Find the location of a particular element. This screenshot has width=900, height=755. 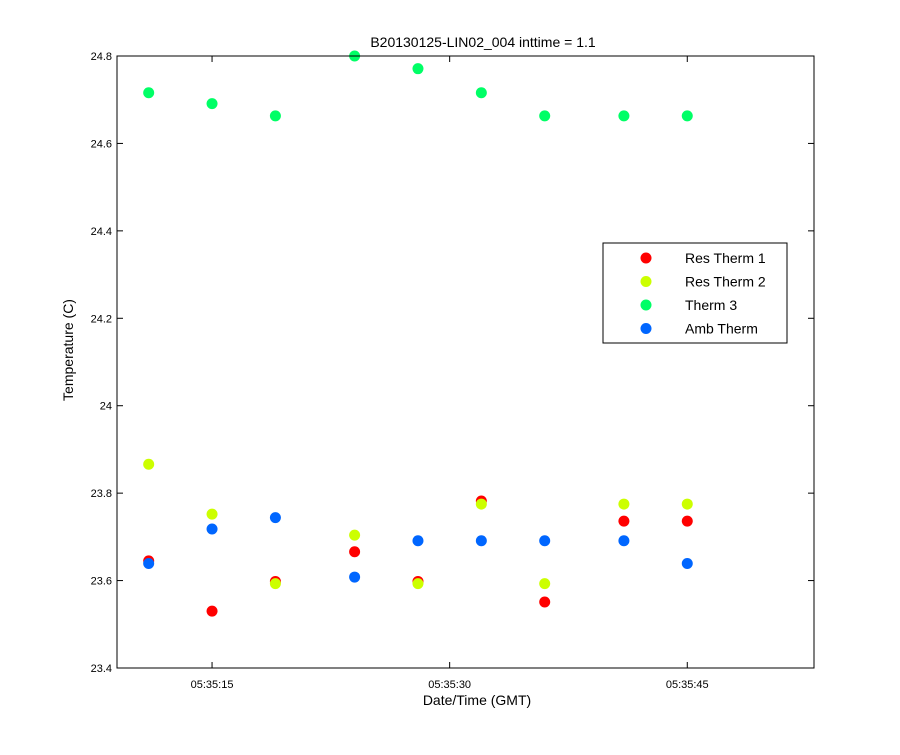

y-axis-label: Temperature (C) is located at coordinates (68, 350).